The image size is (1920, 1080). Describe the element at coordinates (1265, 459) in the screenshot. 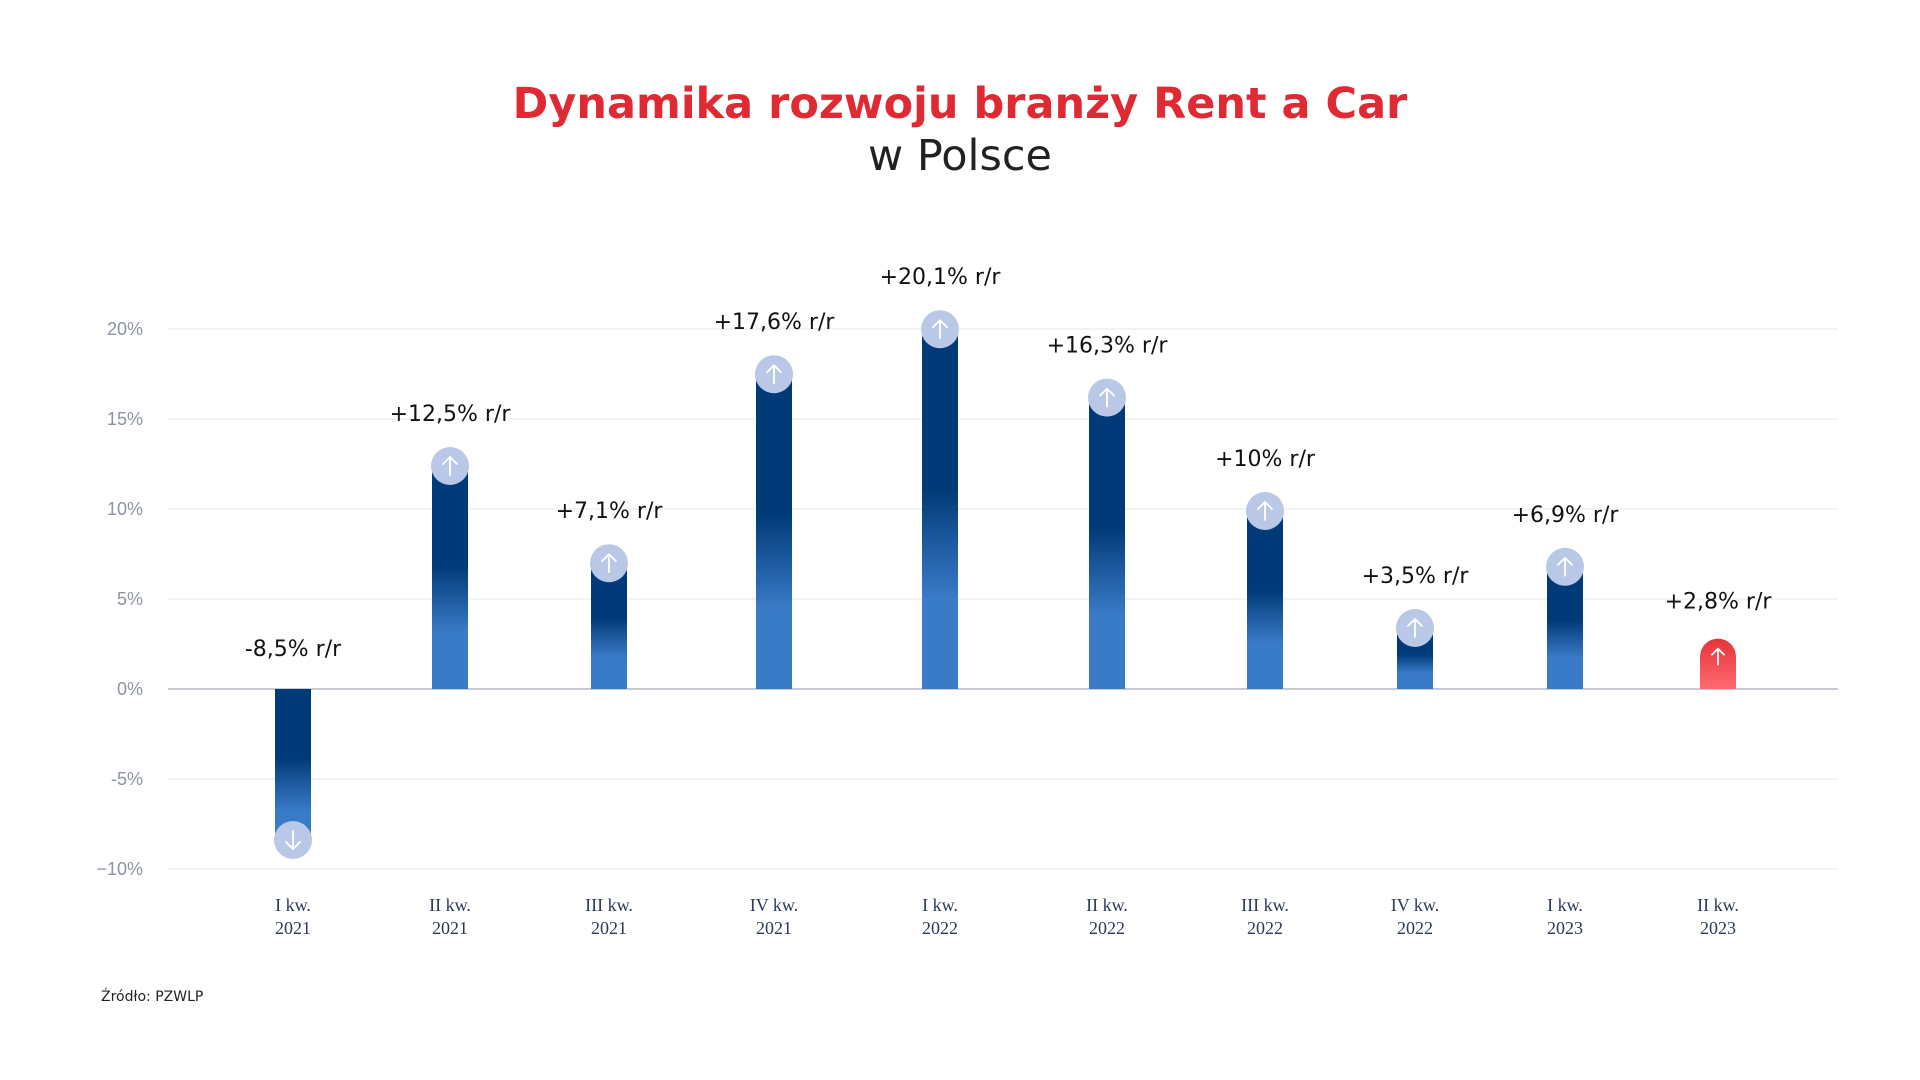

I see `data-label: +10% r/r` at that location.